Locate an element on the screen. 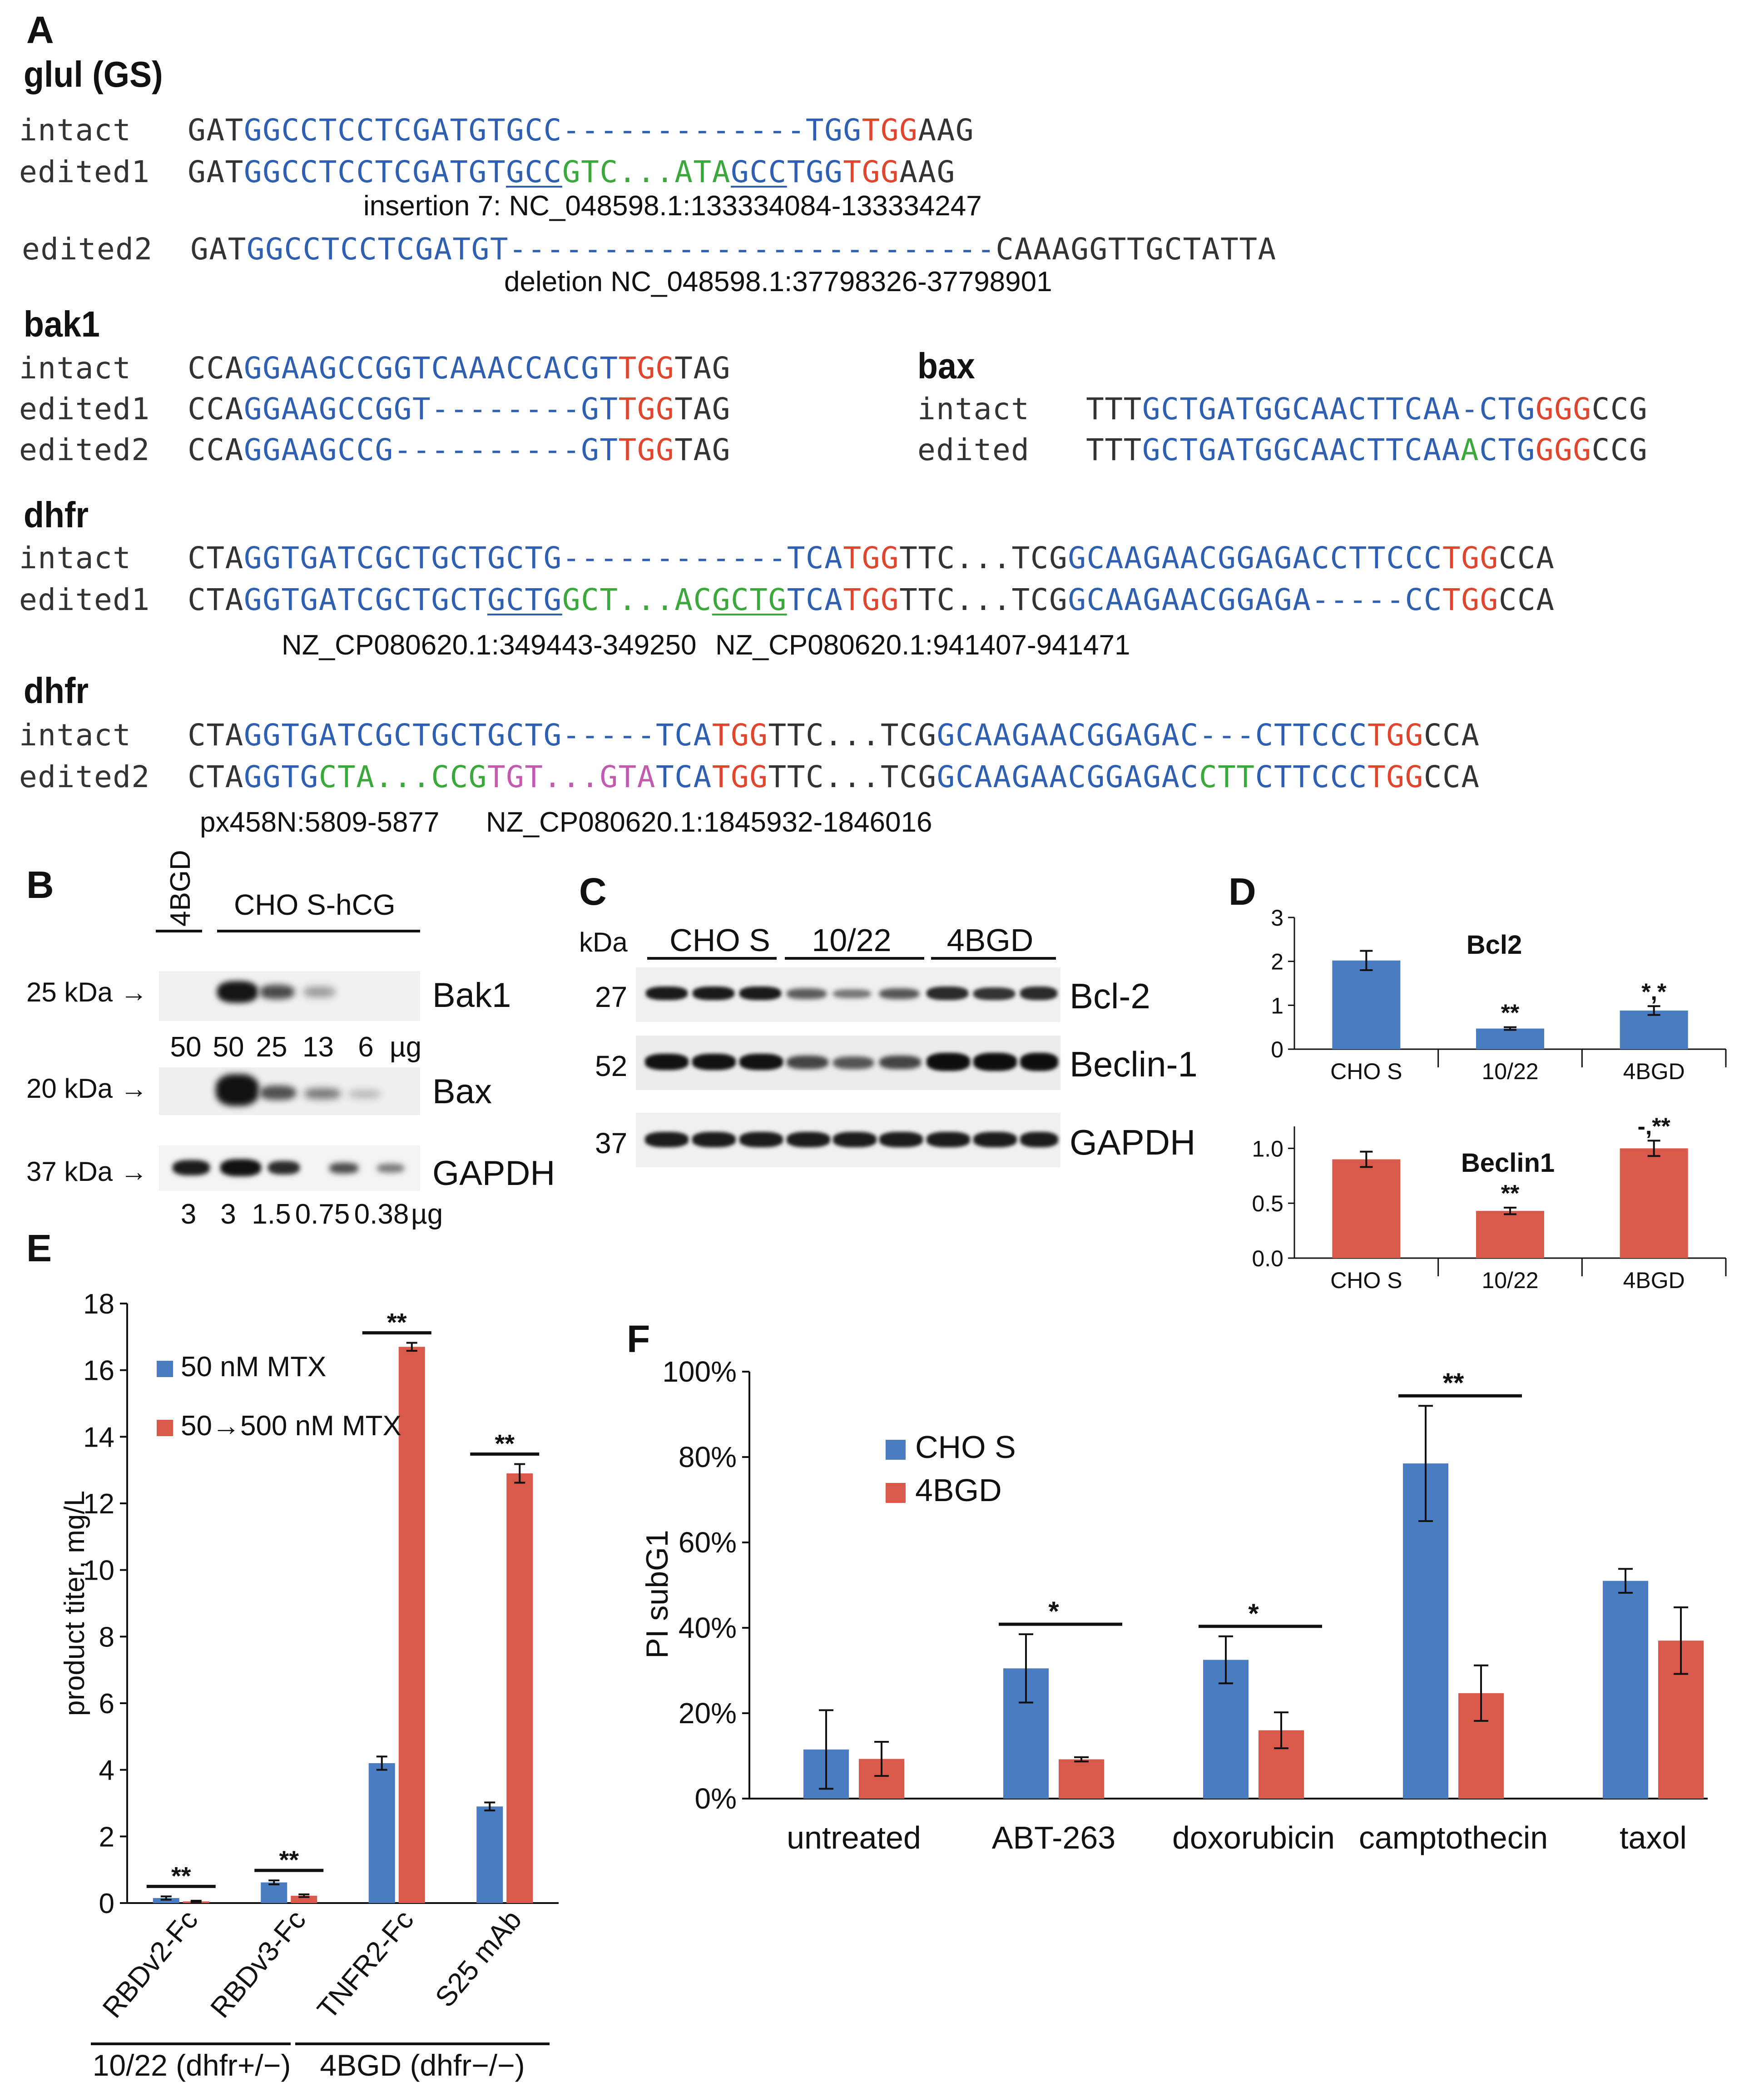 The height and width of the screenshot is (2087, 1764). beclin1-protein-label: Beclin-1 is located at coordinates (1134, 1064).